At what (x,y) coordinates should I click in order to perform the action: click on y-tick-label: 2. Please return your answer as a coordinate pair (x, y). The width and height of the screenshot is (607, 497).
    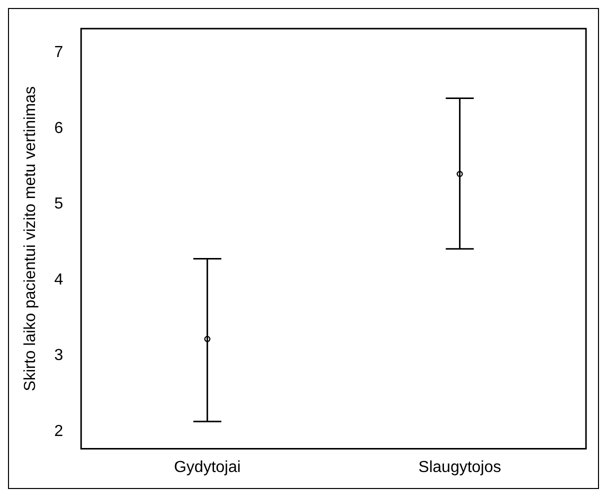
    Looking at the image, I should click on (59, 431).